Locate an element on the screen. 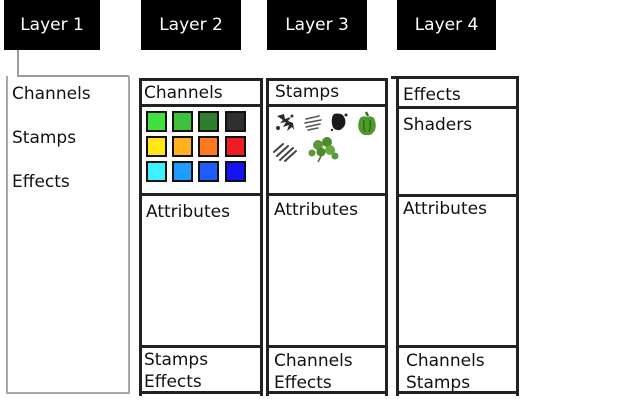 Image resolution: width=640 pixels, height=400 pixels. layer1-connector is located at coordinates (18, 63).